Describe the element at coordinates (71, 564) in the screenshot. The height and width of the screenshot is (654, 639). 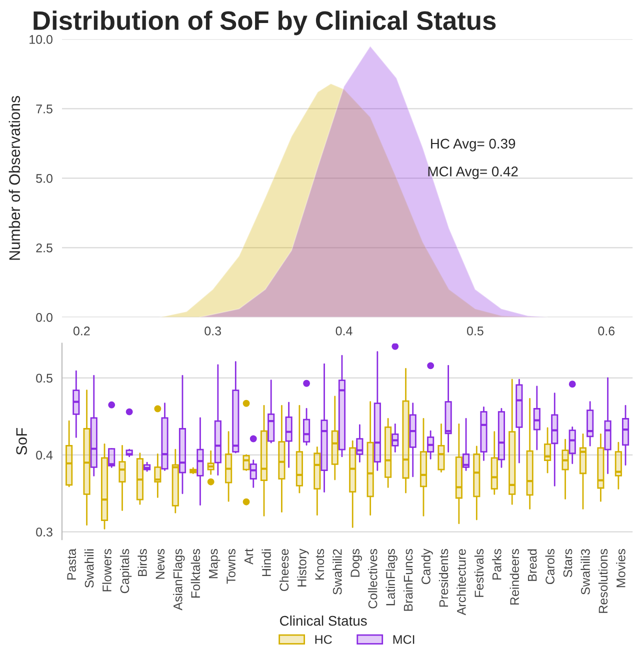
I see `x-tick-label: Pasta` at that location.